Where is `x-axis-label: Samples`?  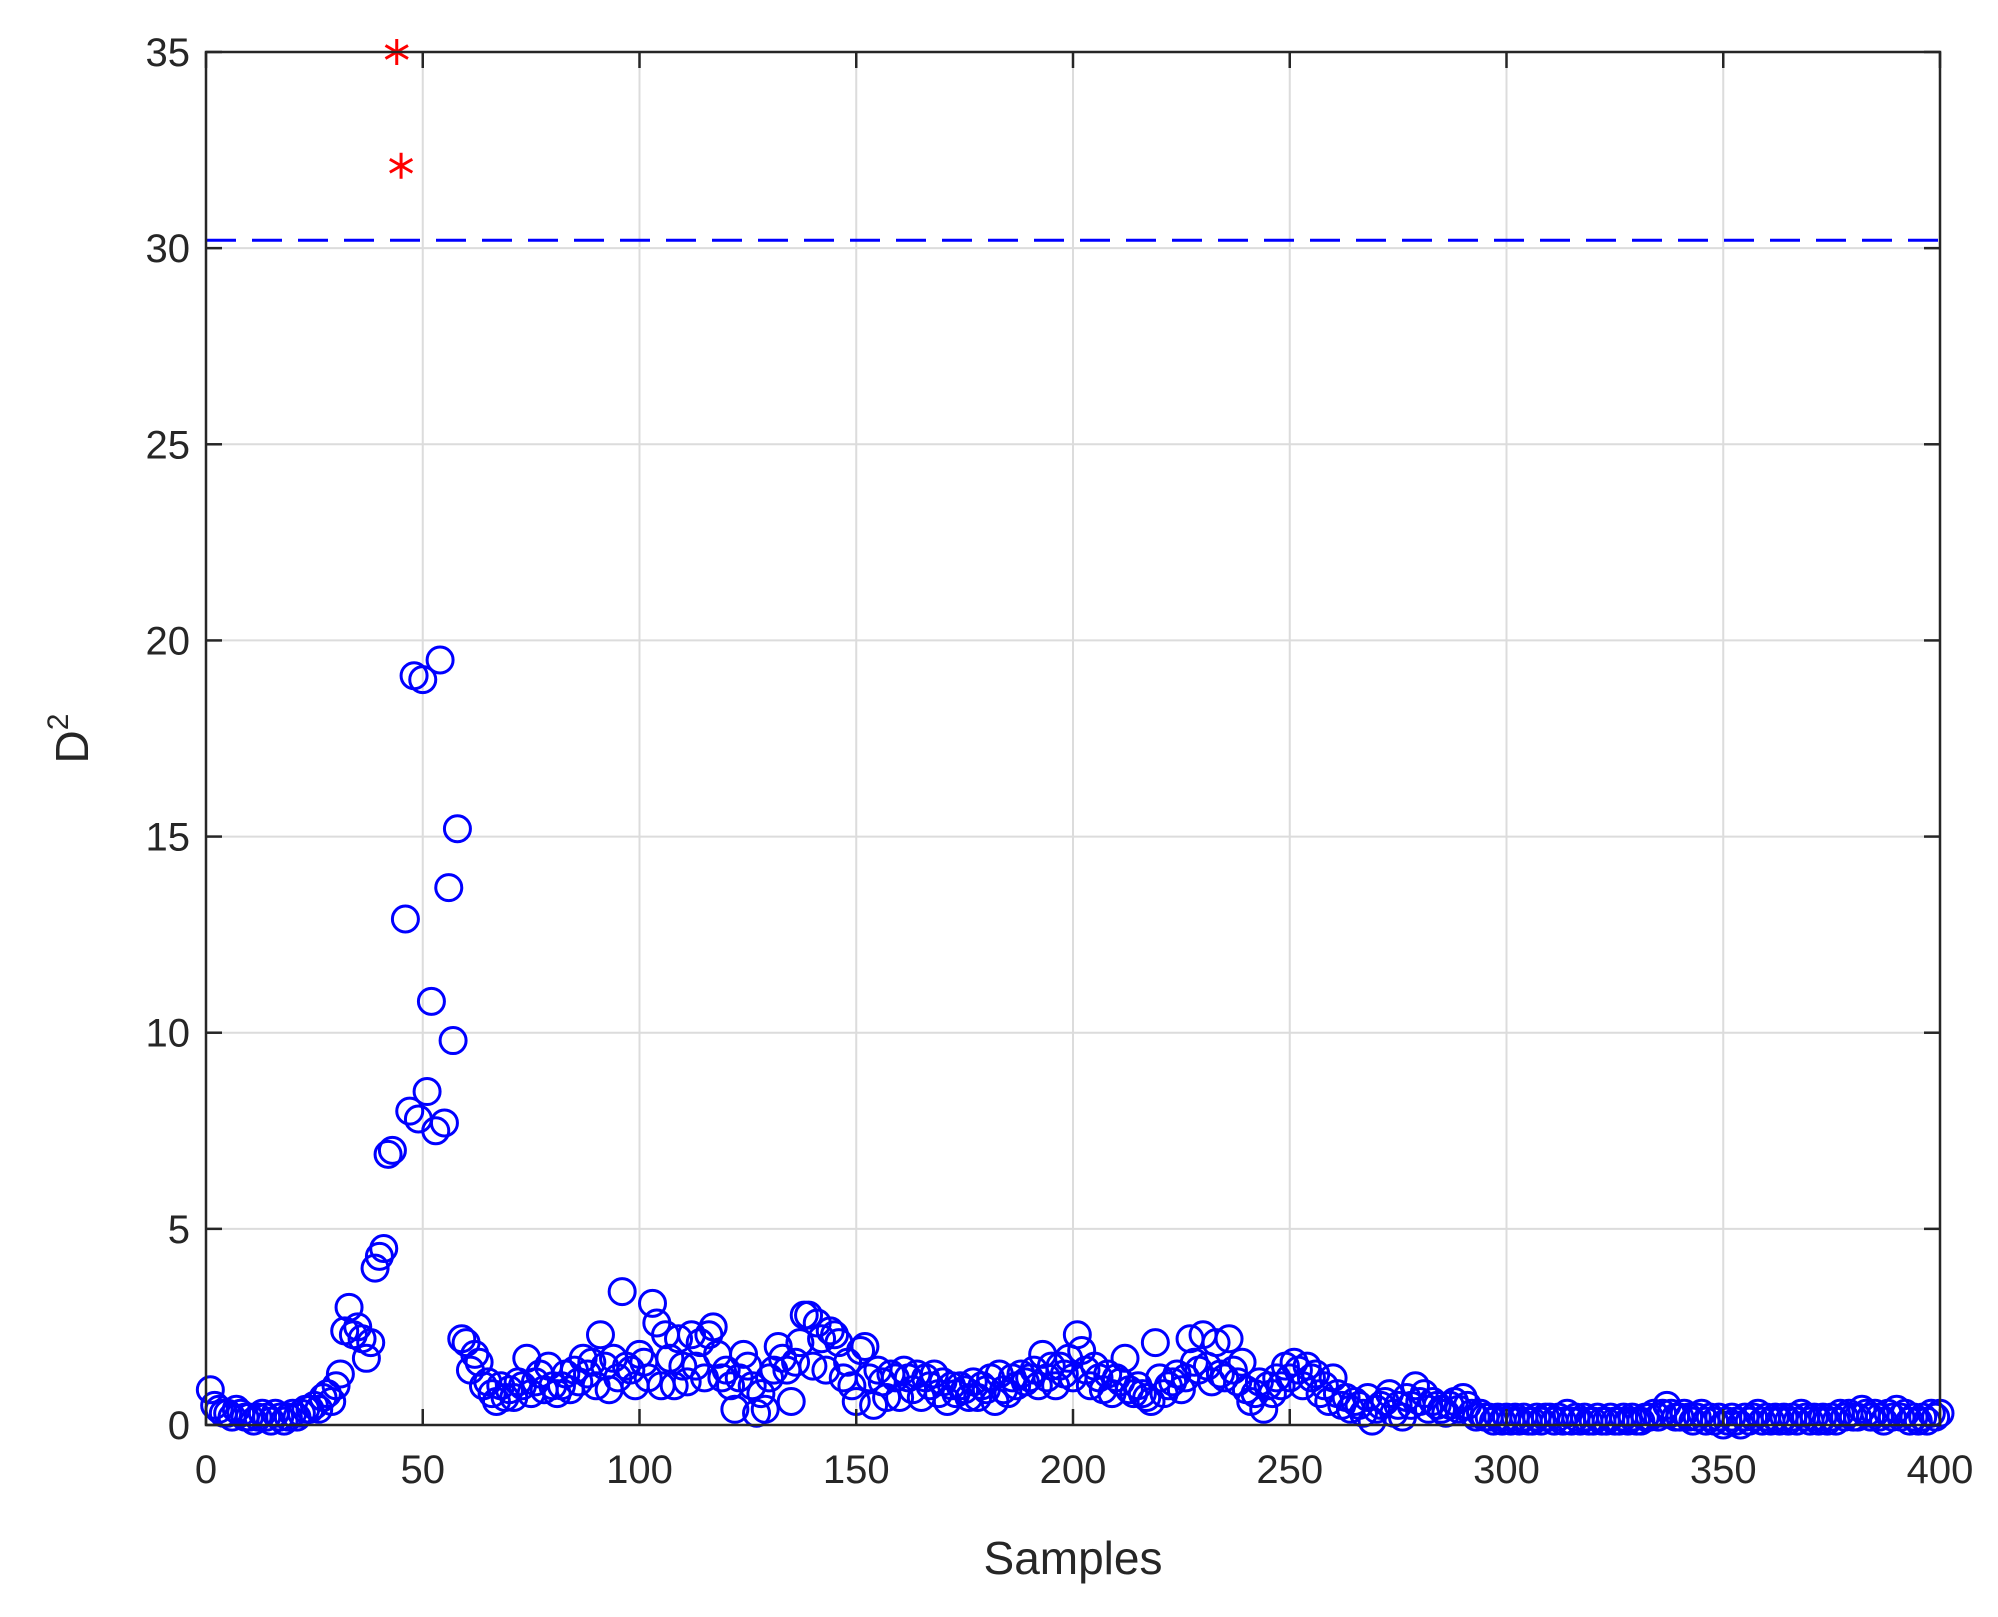
x-axis-label: Samples is located at coordinates (1073, 1558).